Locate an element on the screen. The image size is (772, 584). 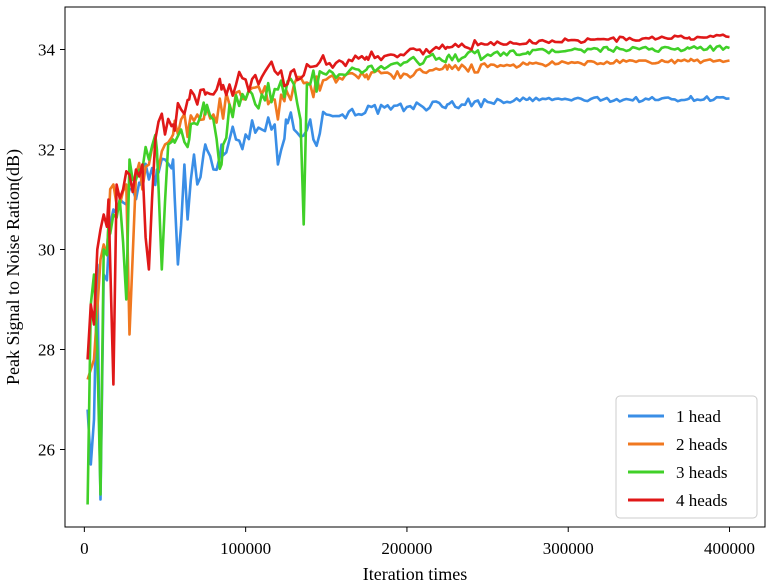
legend-label: 3 heads is located at coordinates (701, 472).